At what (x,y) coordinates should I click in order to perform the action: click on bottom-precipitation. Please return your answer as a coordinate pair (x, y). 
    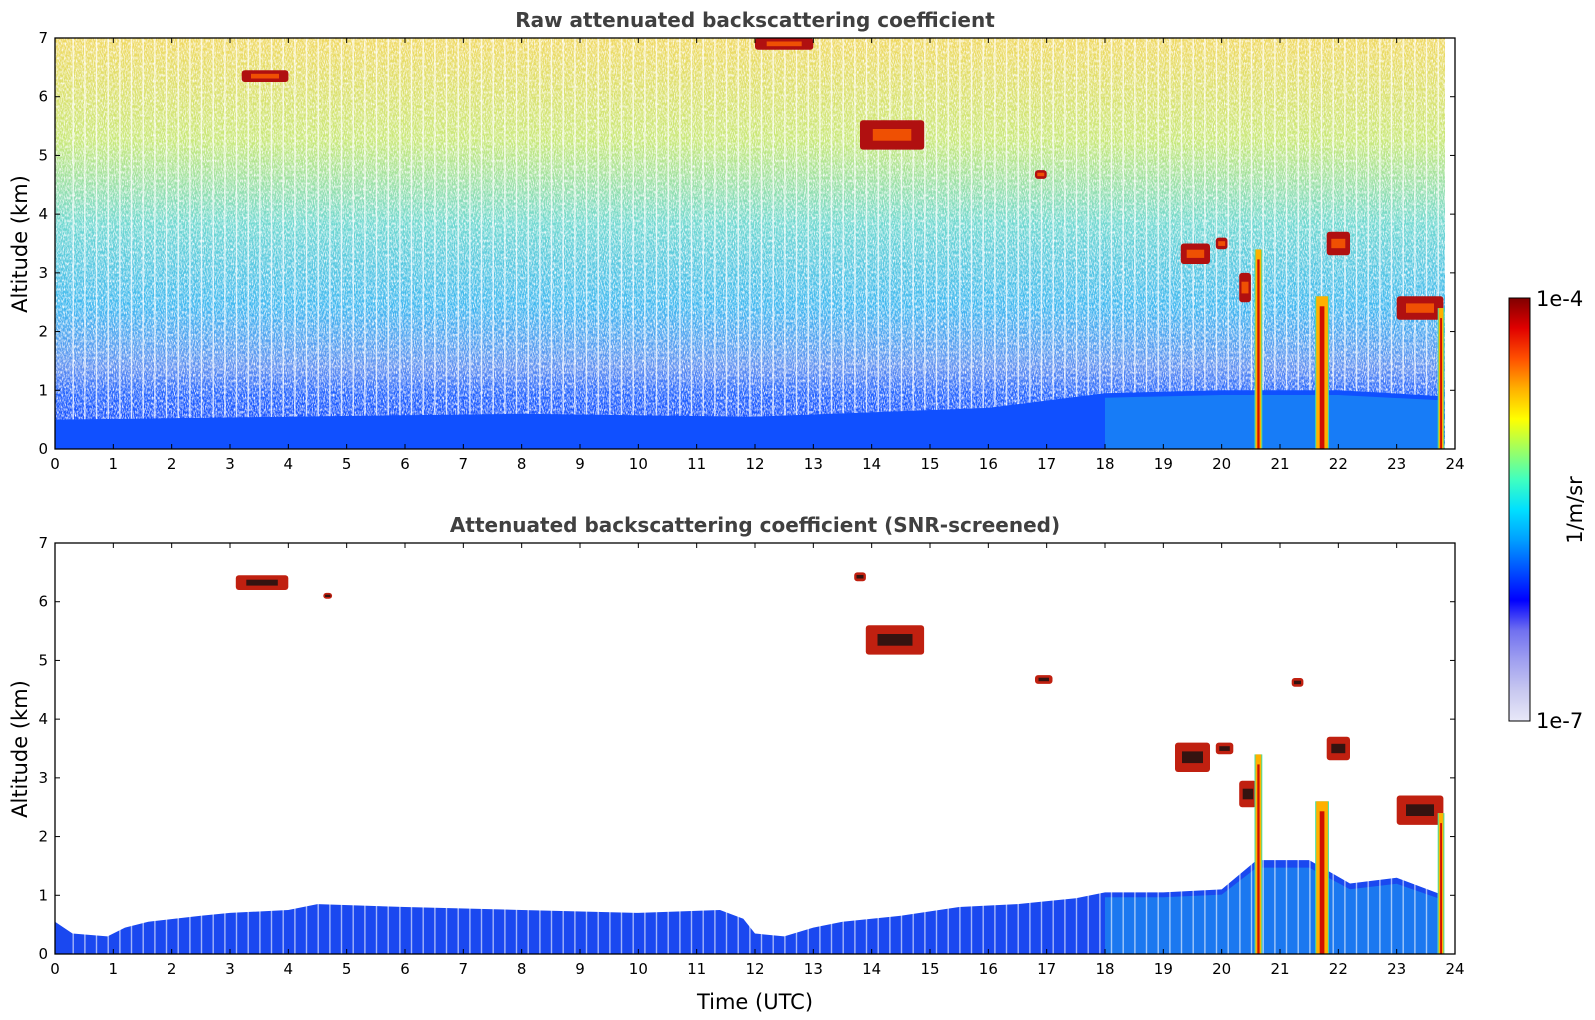
    Looking at the image, I should click on (1349, 854).